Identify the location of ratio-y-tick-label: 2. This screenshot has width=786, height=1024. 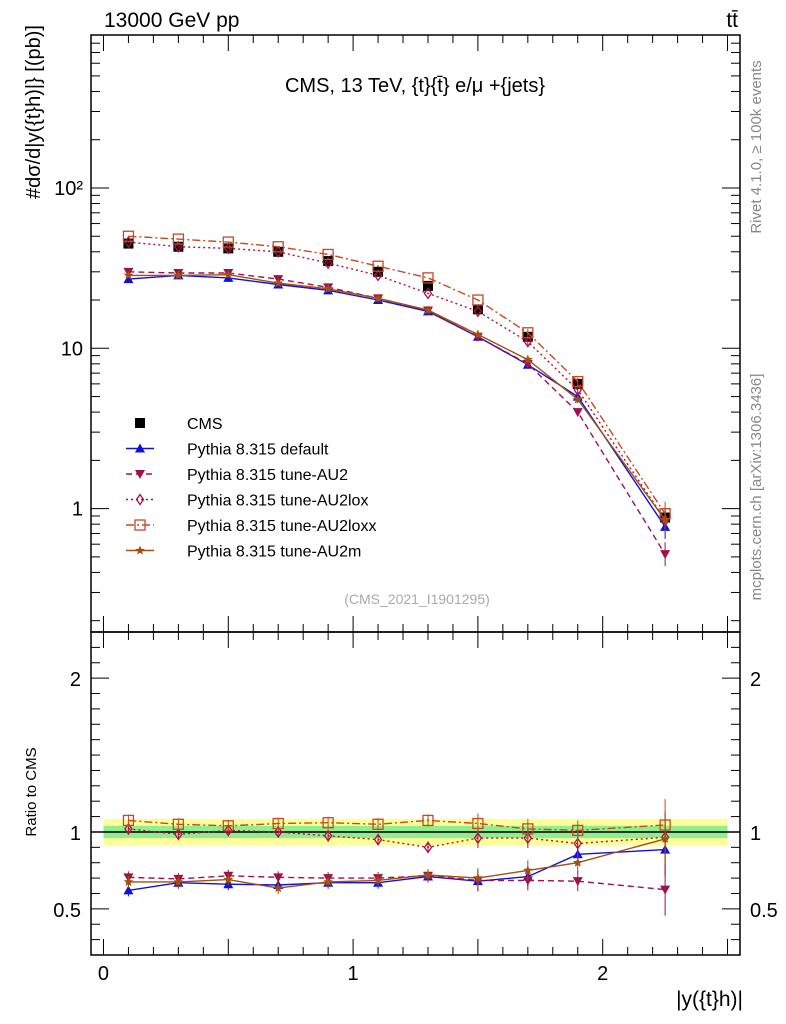
(75, 680).